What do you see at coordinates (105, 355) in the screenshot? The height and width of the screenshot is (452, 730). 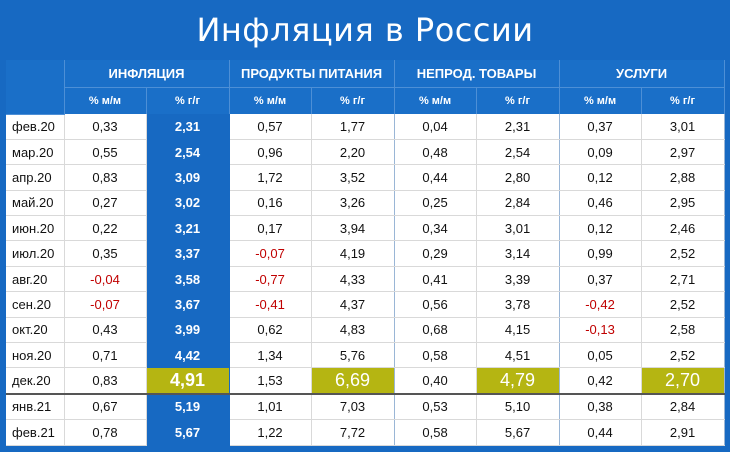 I see `mm-value-cell: 0,71` at bounding box center [105, 355].